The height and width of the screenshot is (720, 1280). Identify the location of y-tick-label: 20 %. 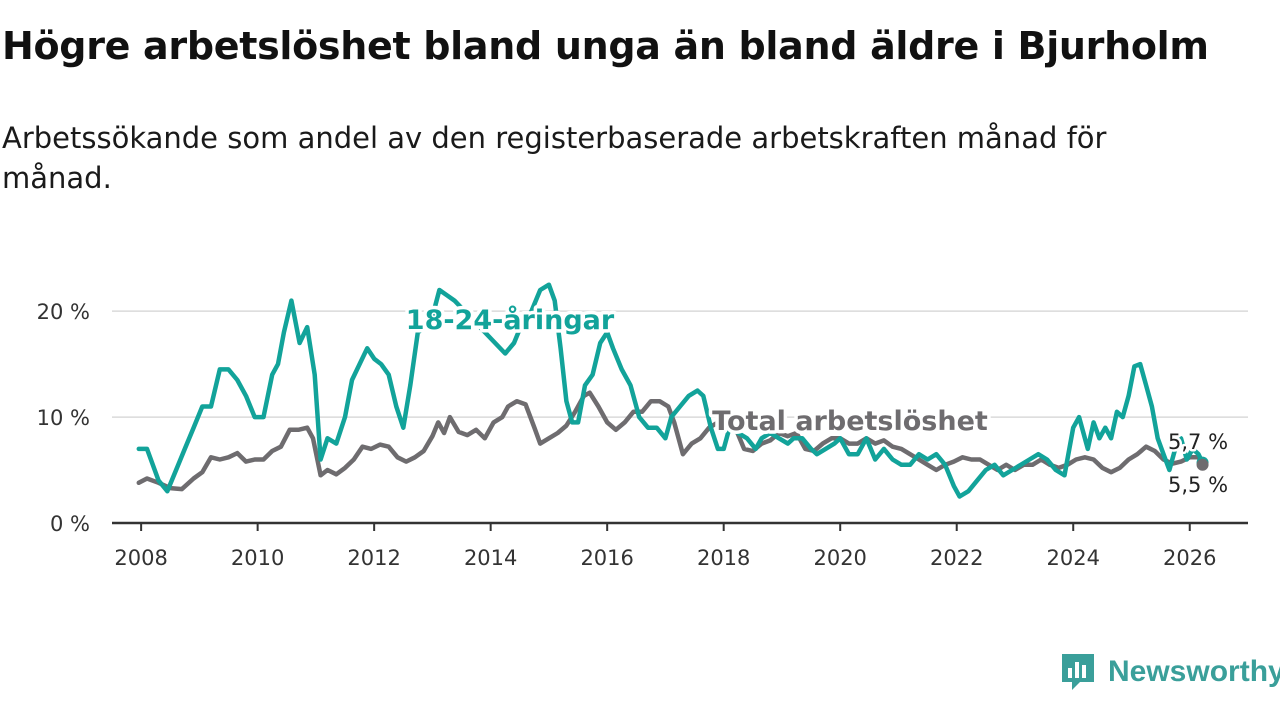
(63, 312).